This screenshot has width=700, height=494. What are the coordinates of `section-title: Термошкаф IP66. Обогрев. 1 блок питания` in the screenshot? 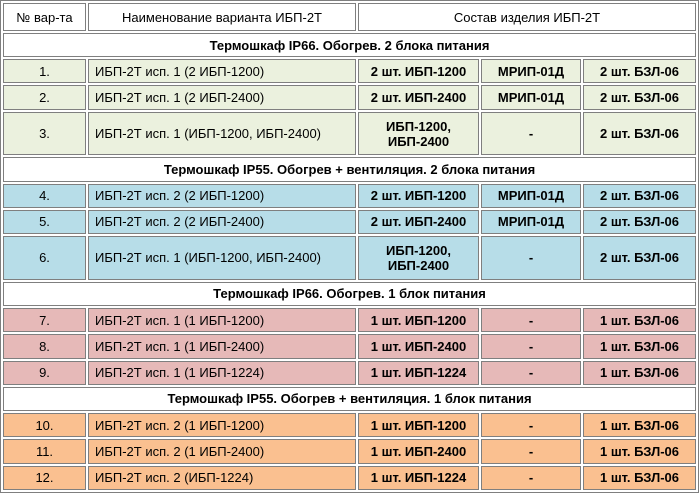 It's located at (350, 293).